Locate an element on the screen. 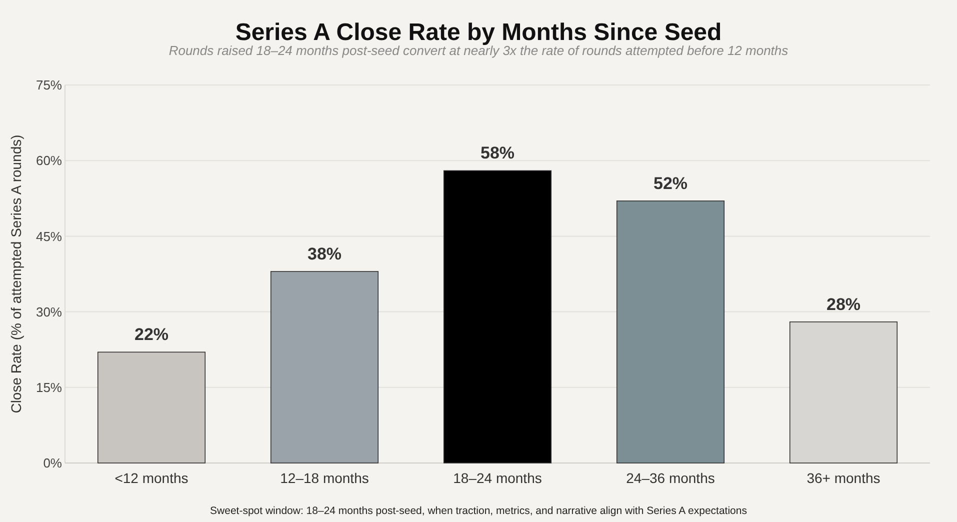  x-tick-label: <12 months is located at coordinates (151, 478).